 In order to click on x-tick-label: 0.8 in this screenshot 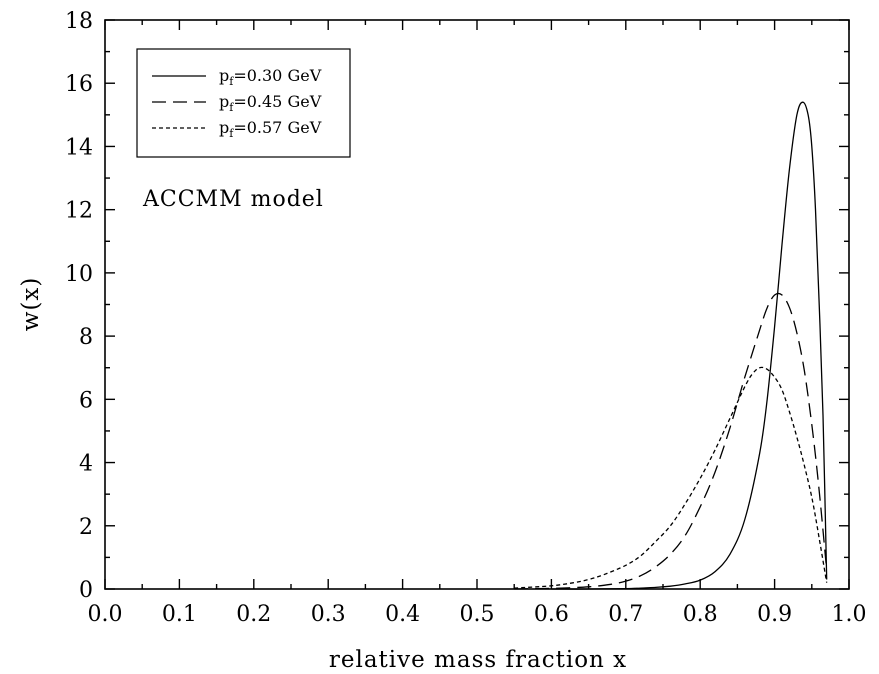, I will do `click(700, 614)`.